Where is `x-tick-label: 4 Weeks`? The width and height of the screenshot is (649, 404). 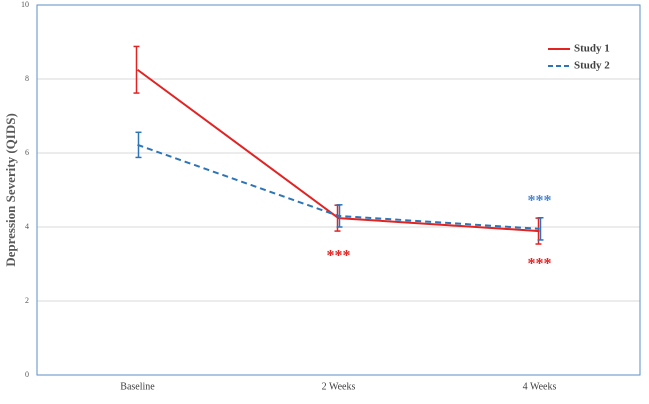 x-tick-label: 4 Weeks is located at coordinates (540, 386).